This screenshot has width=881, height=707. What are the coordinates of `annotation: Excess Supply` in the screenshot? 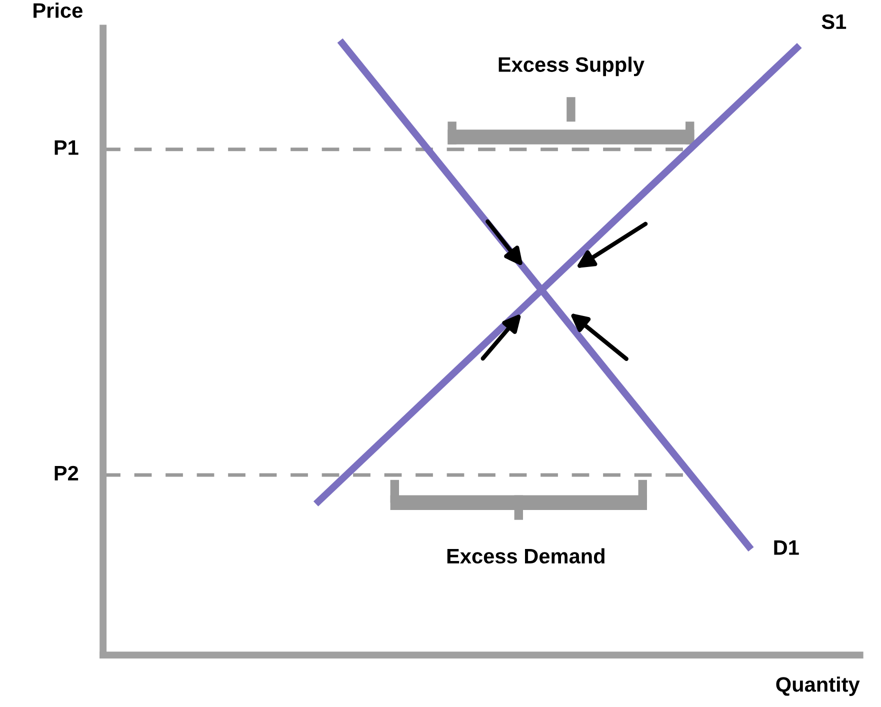 It's located at (571, 66).